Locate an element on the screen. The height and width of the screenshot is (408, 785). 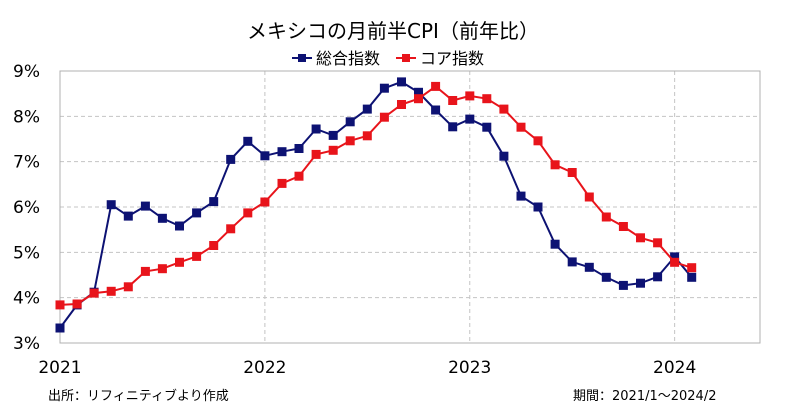
x-tick-label: 2022 is located at coordinates (264, 368).